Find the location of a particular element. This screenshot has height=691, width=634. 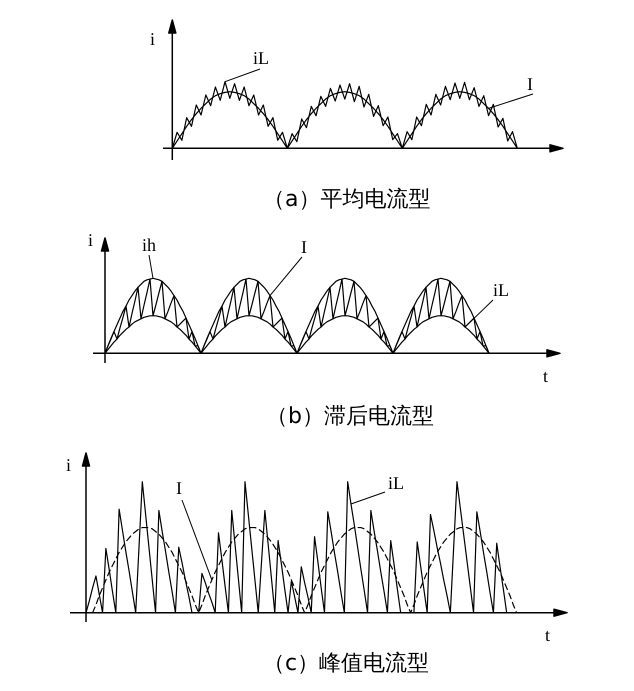

chart-title: （b）滞后电流型 is located at coordinates (350, 416).